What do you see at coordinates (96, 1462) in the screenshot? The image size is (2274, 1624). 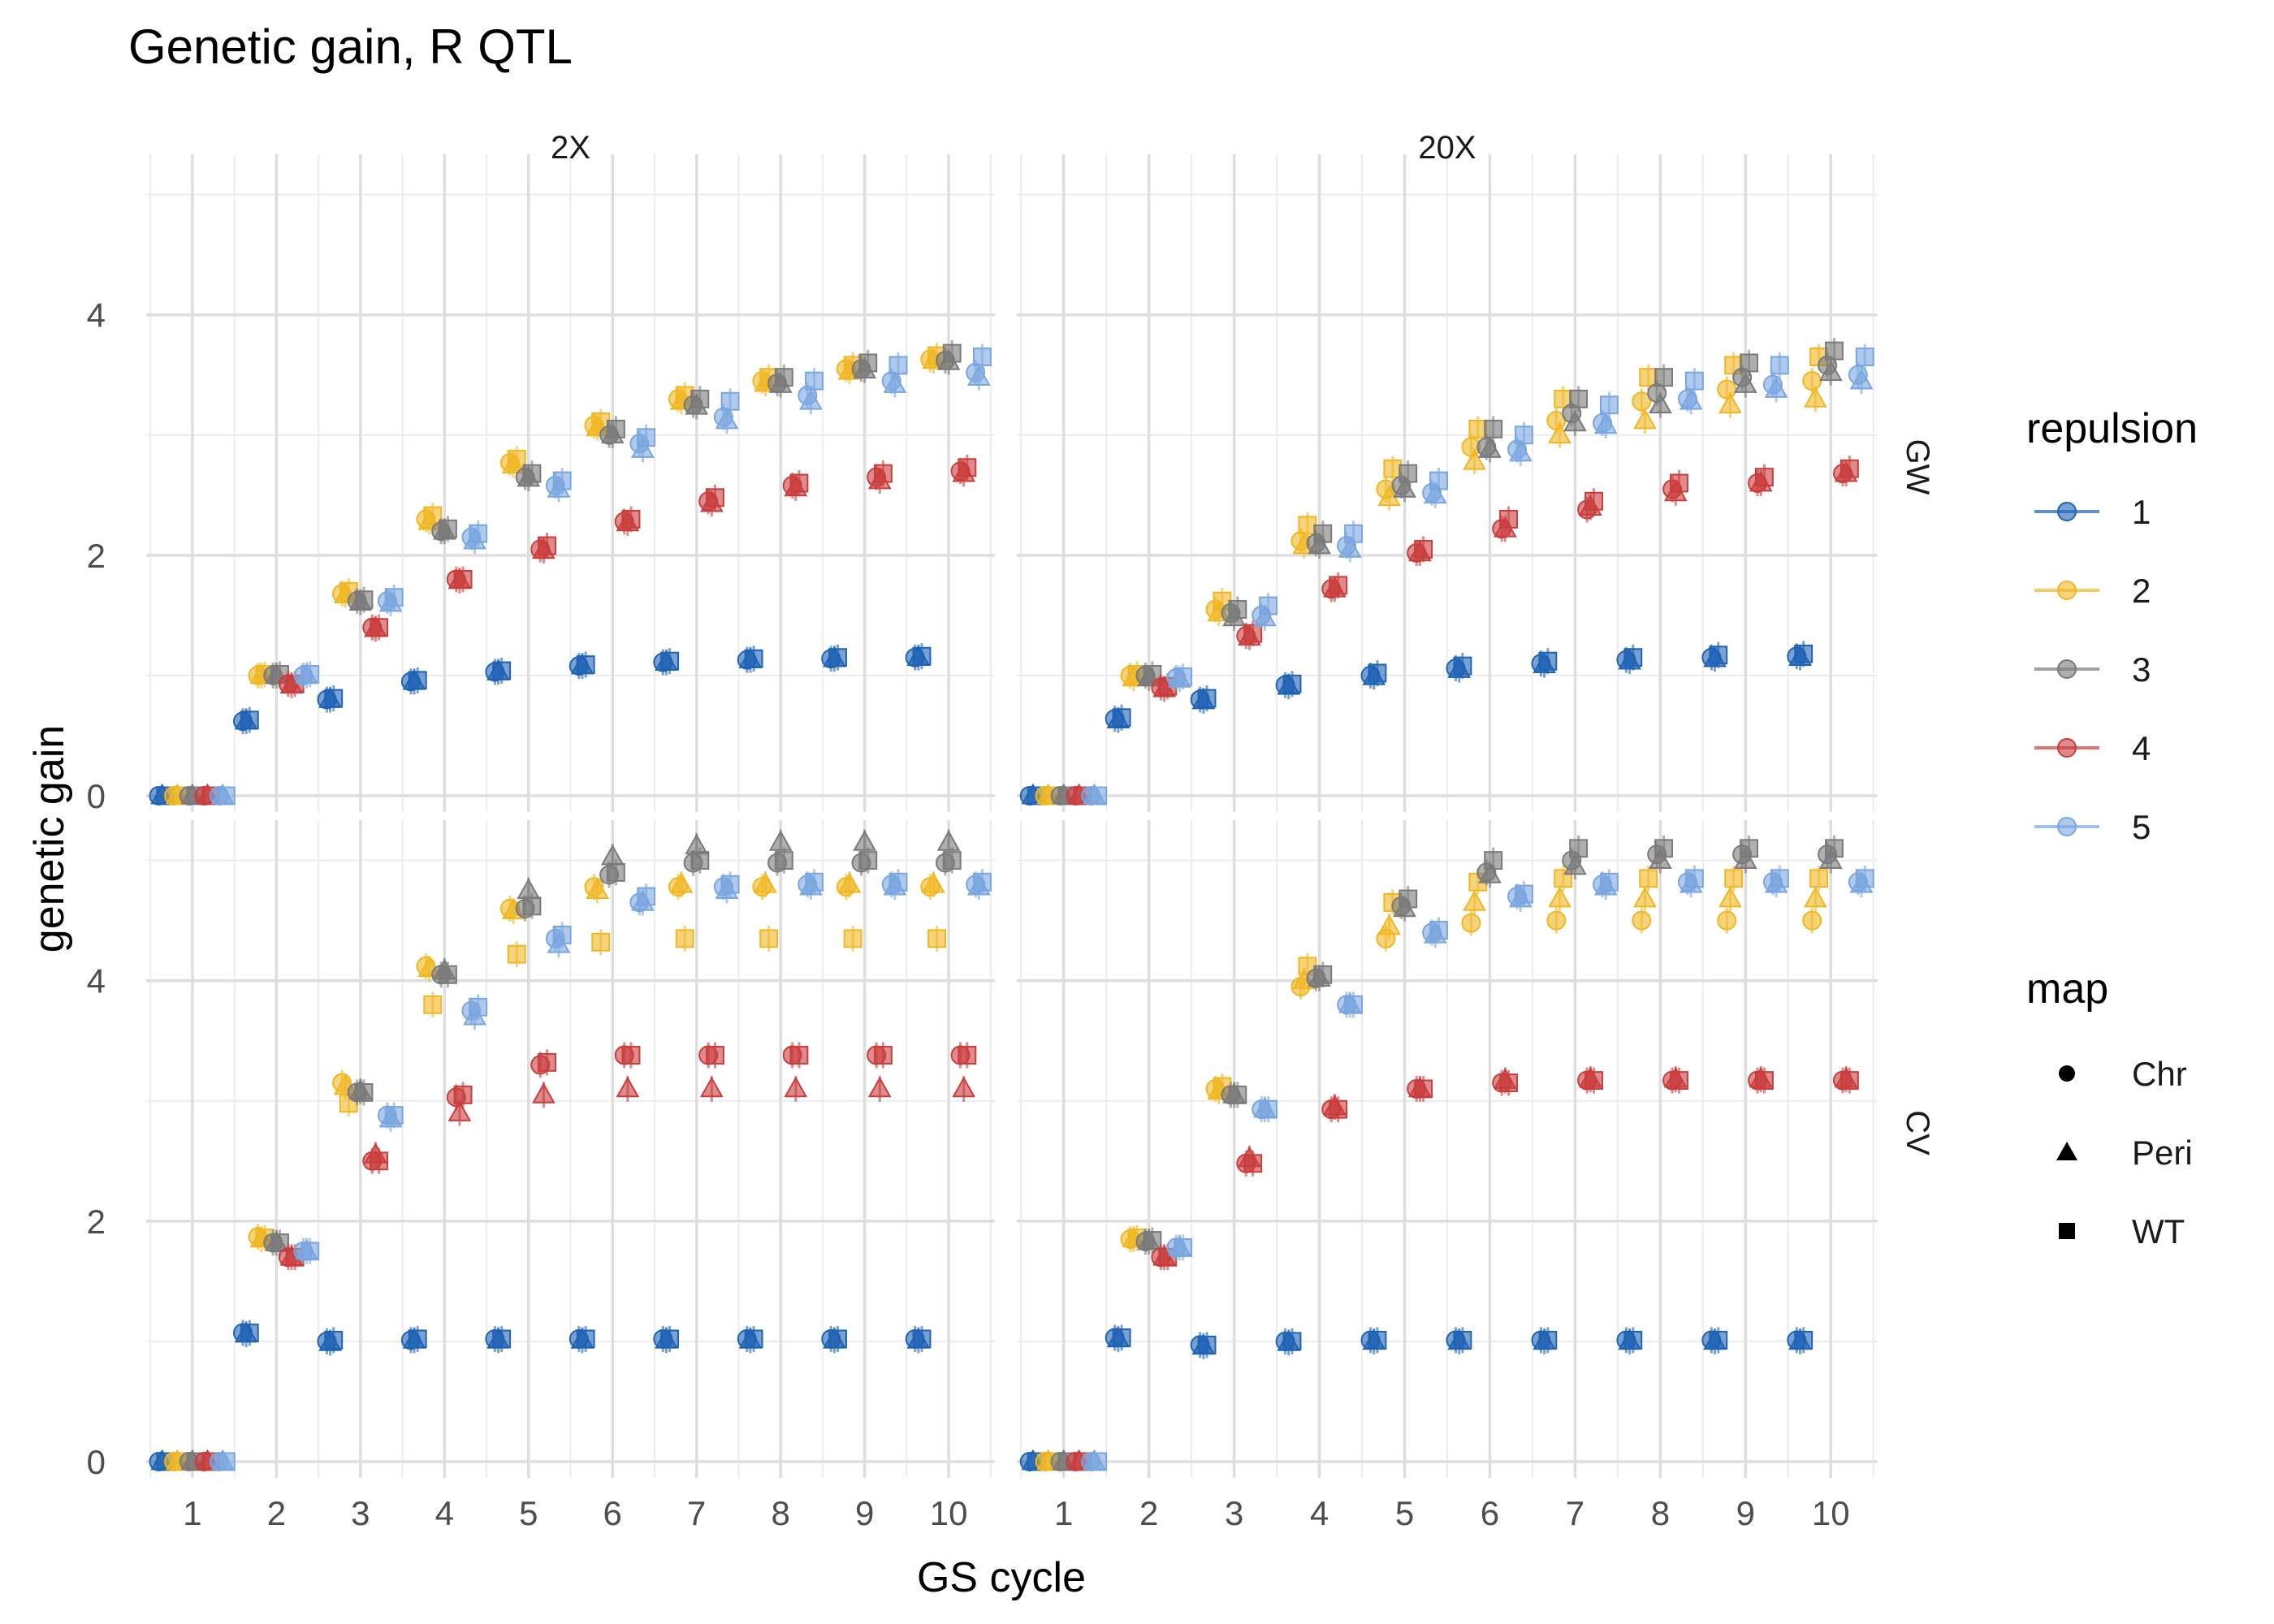 I see `y-tick-label: 0` at bounding box center [96, 1462].